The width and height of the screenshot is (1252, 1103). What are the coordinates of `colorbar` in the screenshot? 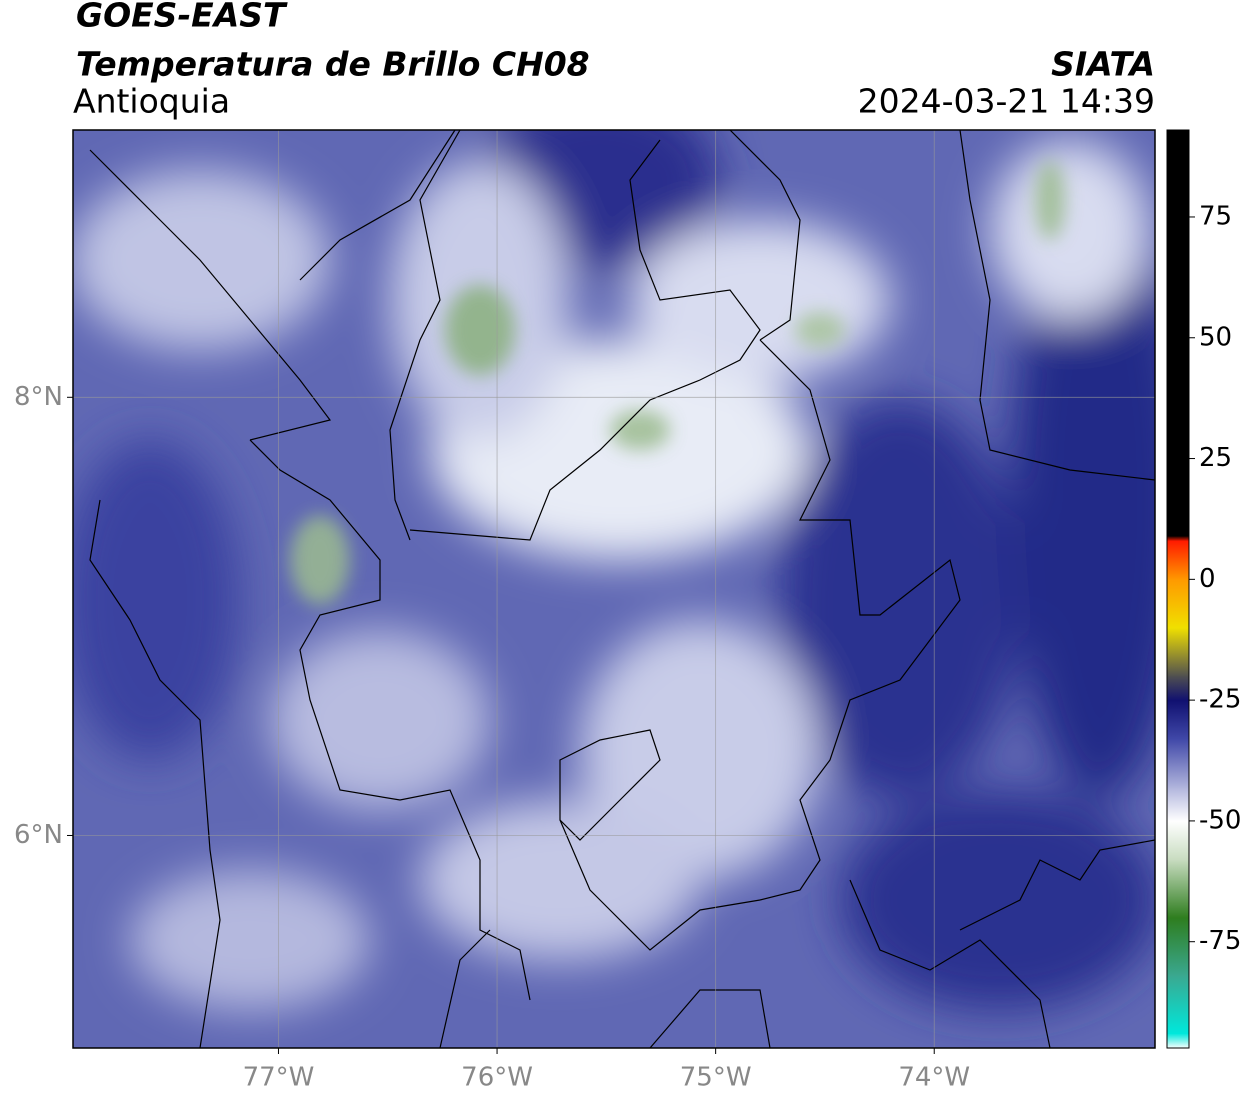 It's located at (1178, 589).